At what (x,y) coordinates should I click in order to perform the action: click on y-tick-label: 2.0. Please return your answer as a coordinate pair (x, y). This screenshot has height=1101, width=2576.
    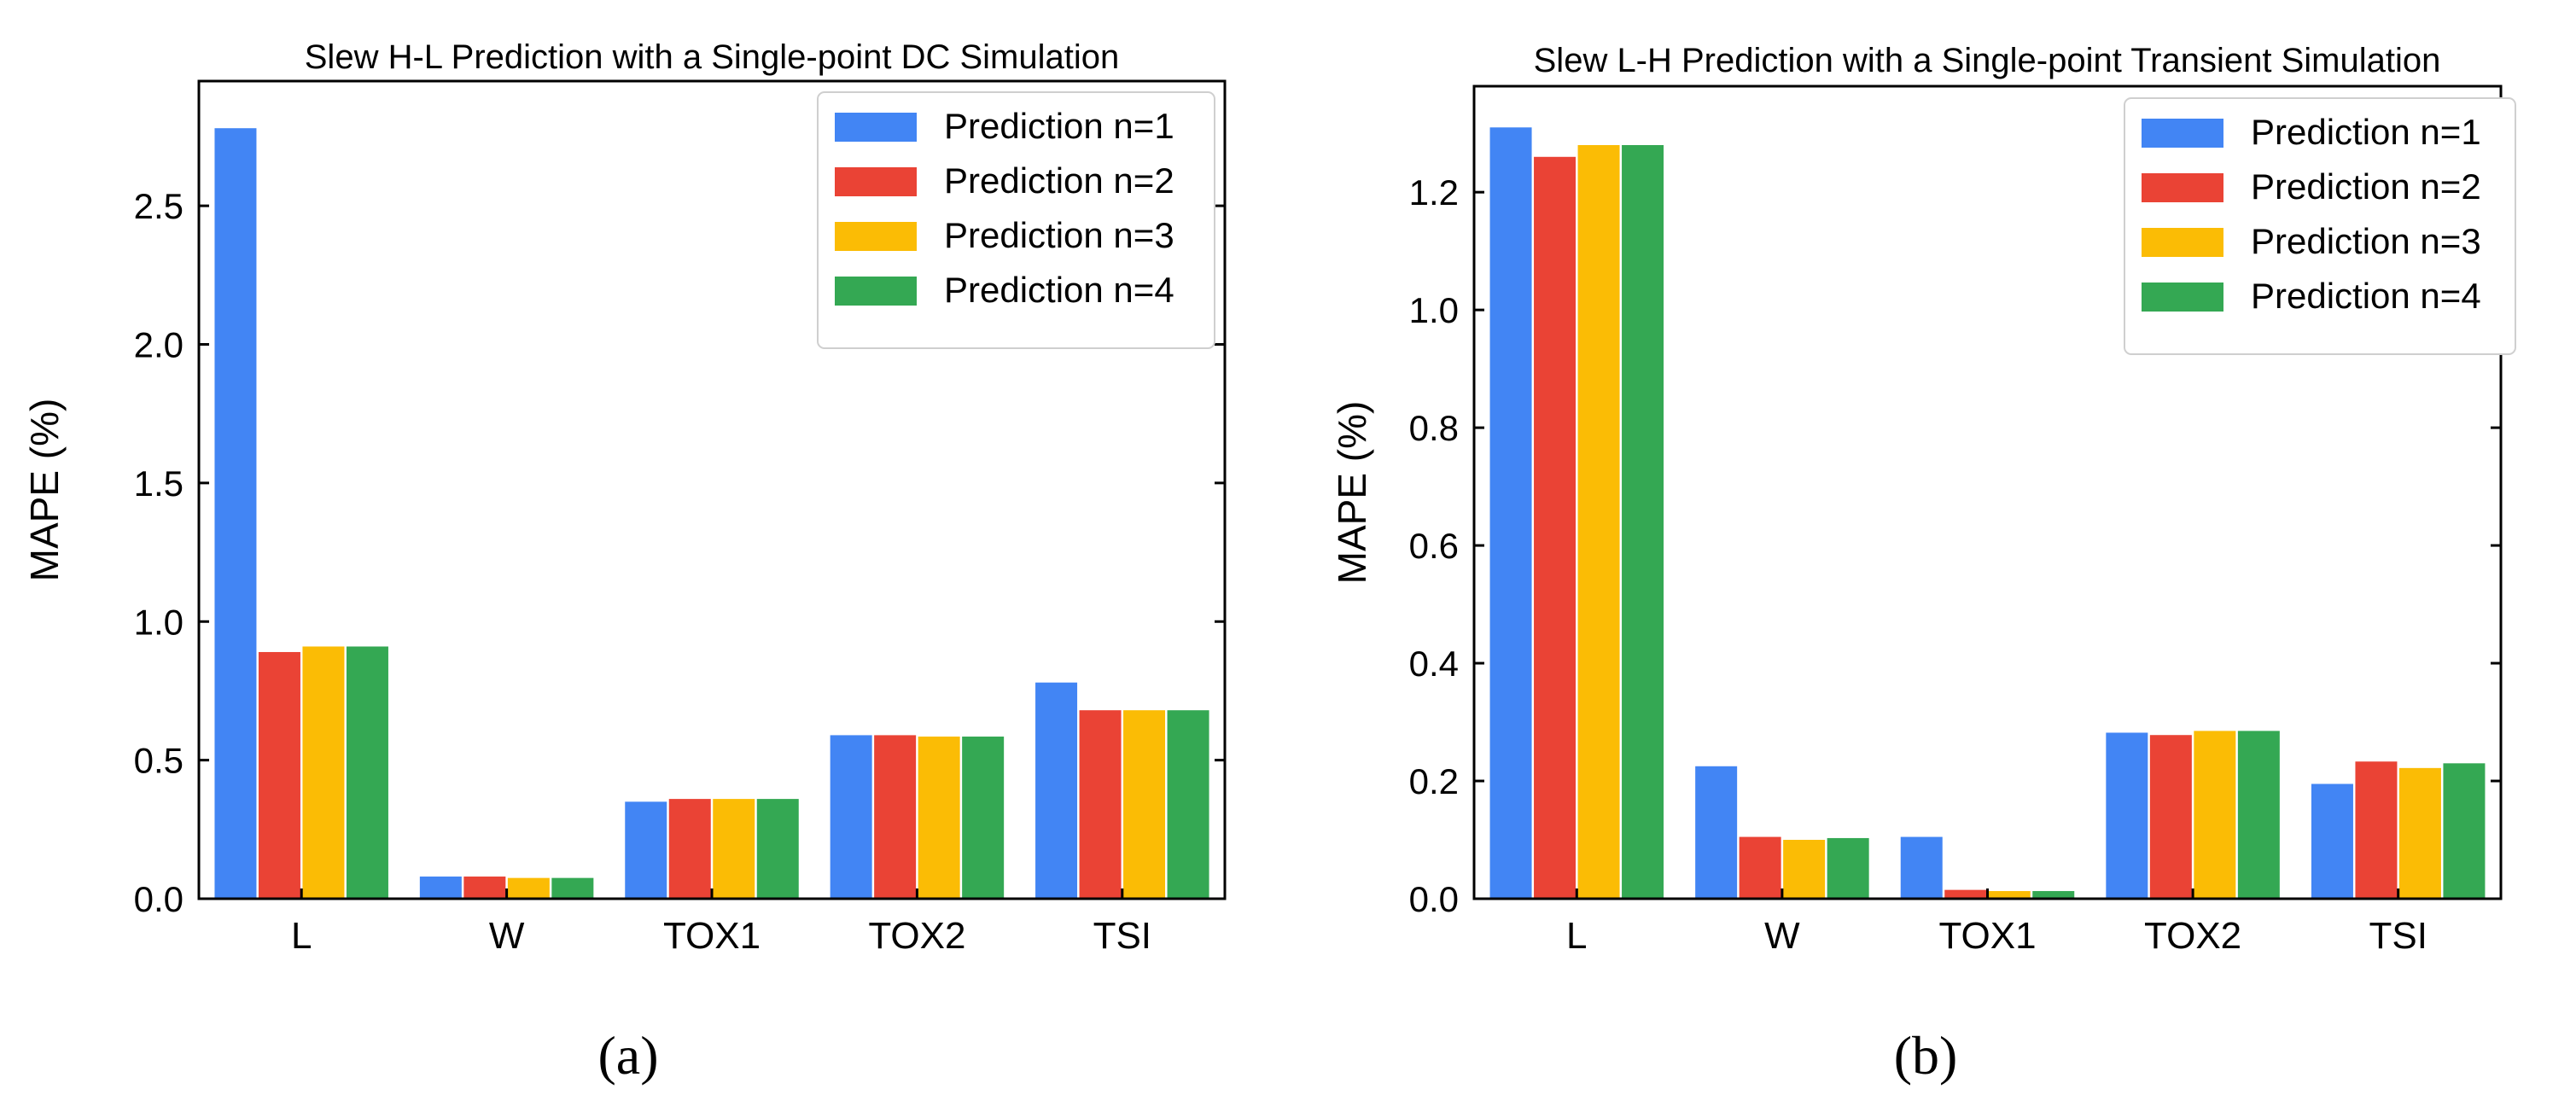
    Looking at the image, I should click on (159, 345).